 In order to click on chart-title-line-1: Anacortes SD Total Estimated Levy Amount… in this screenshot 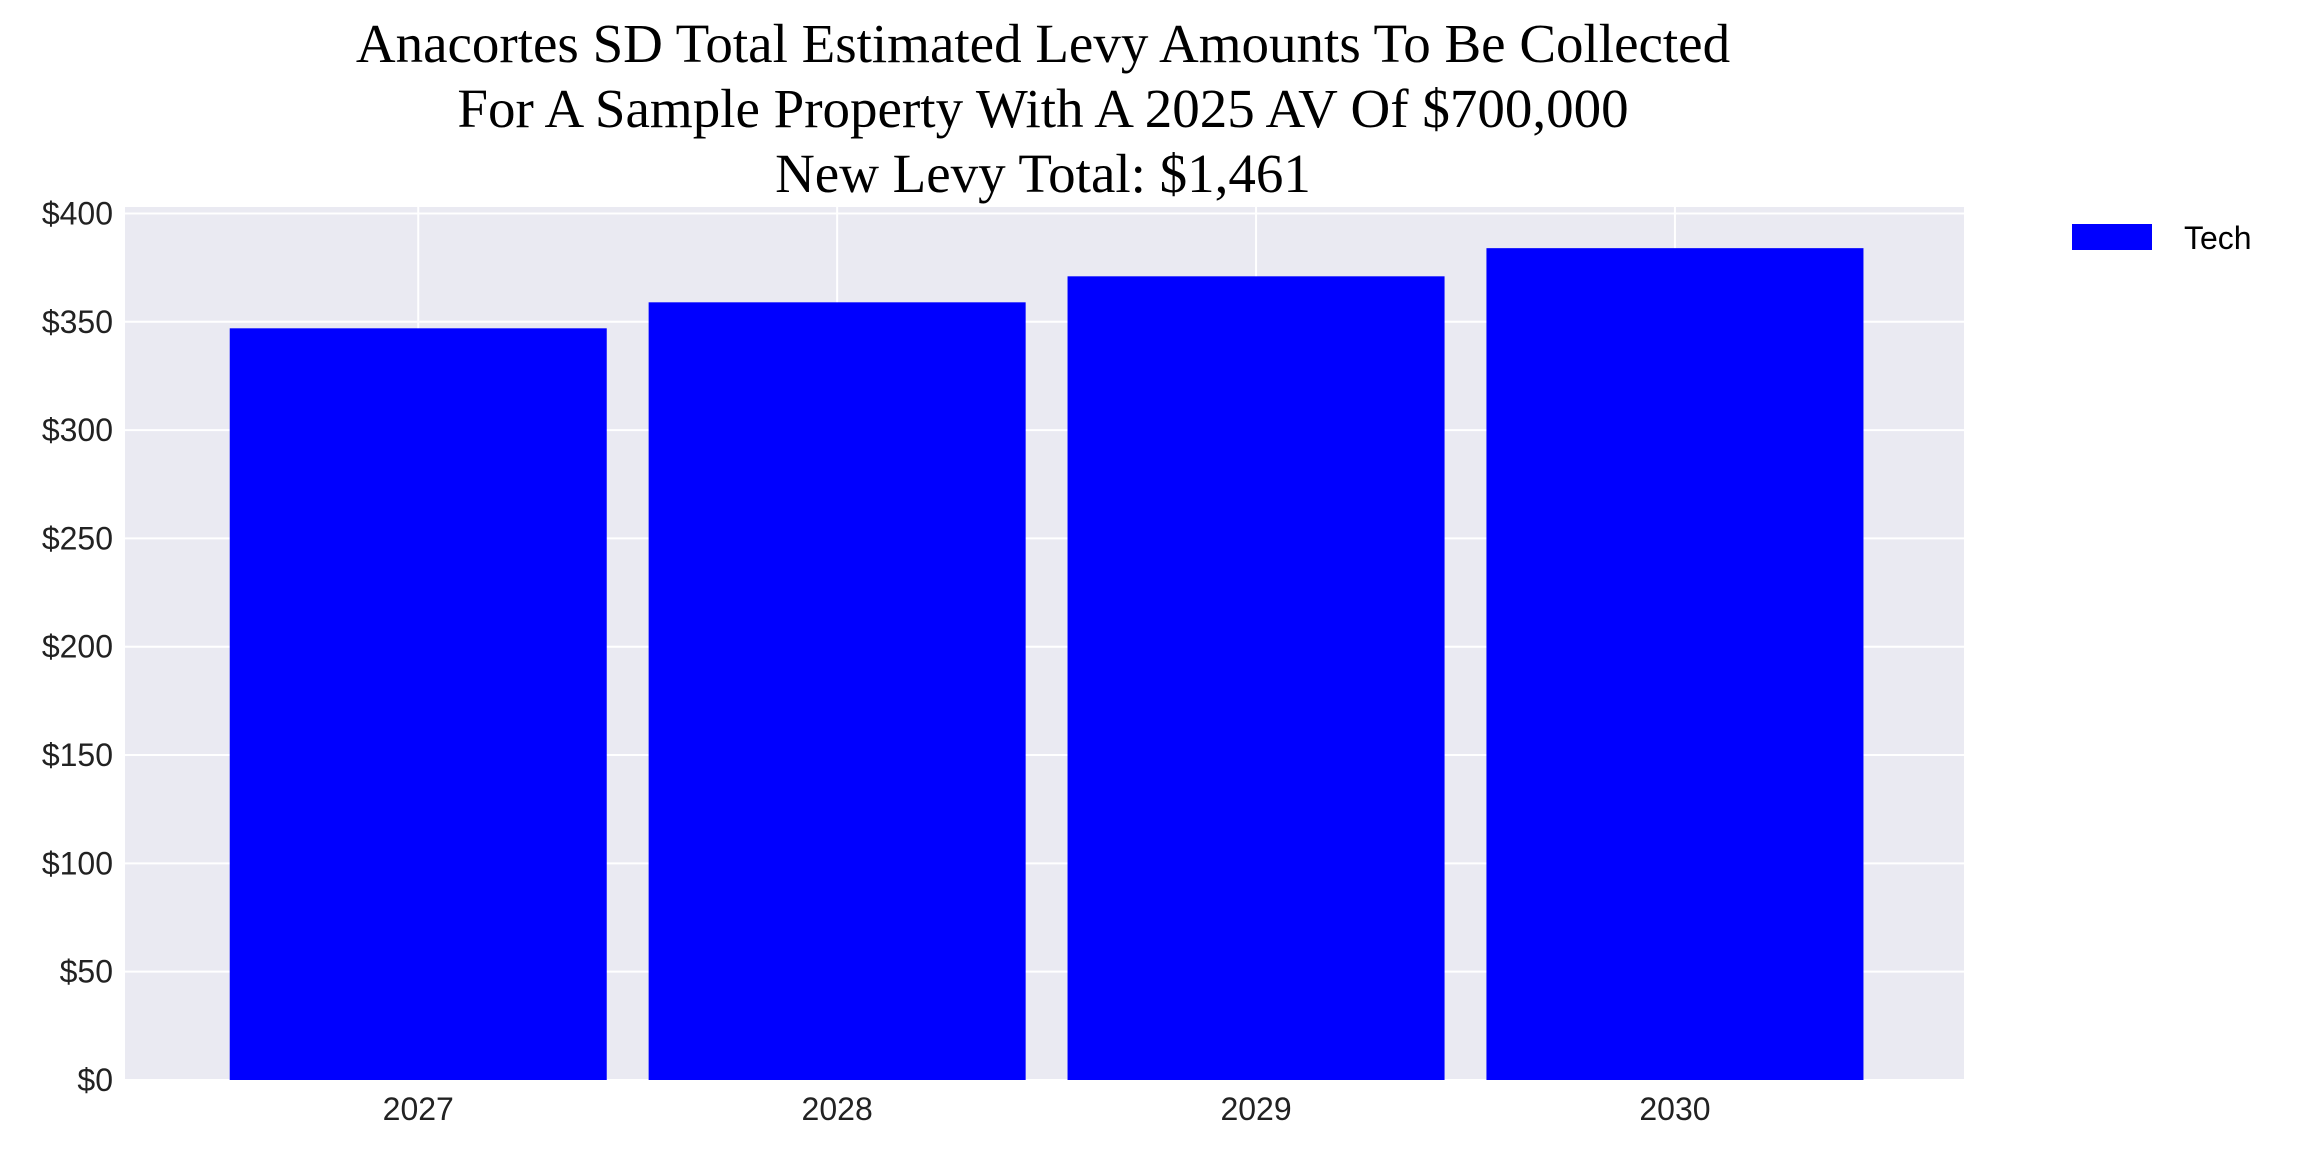, I will do `click(1043, 43)`.